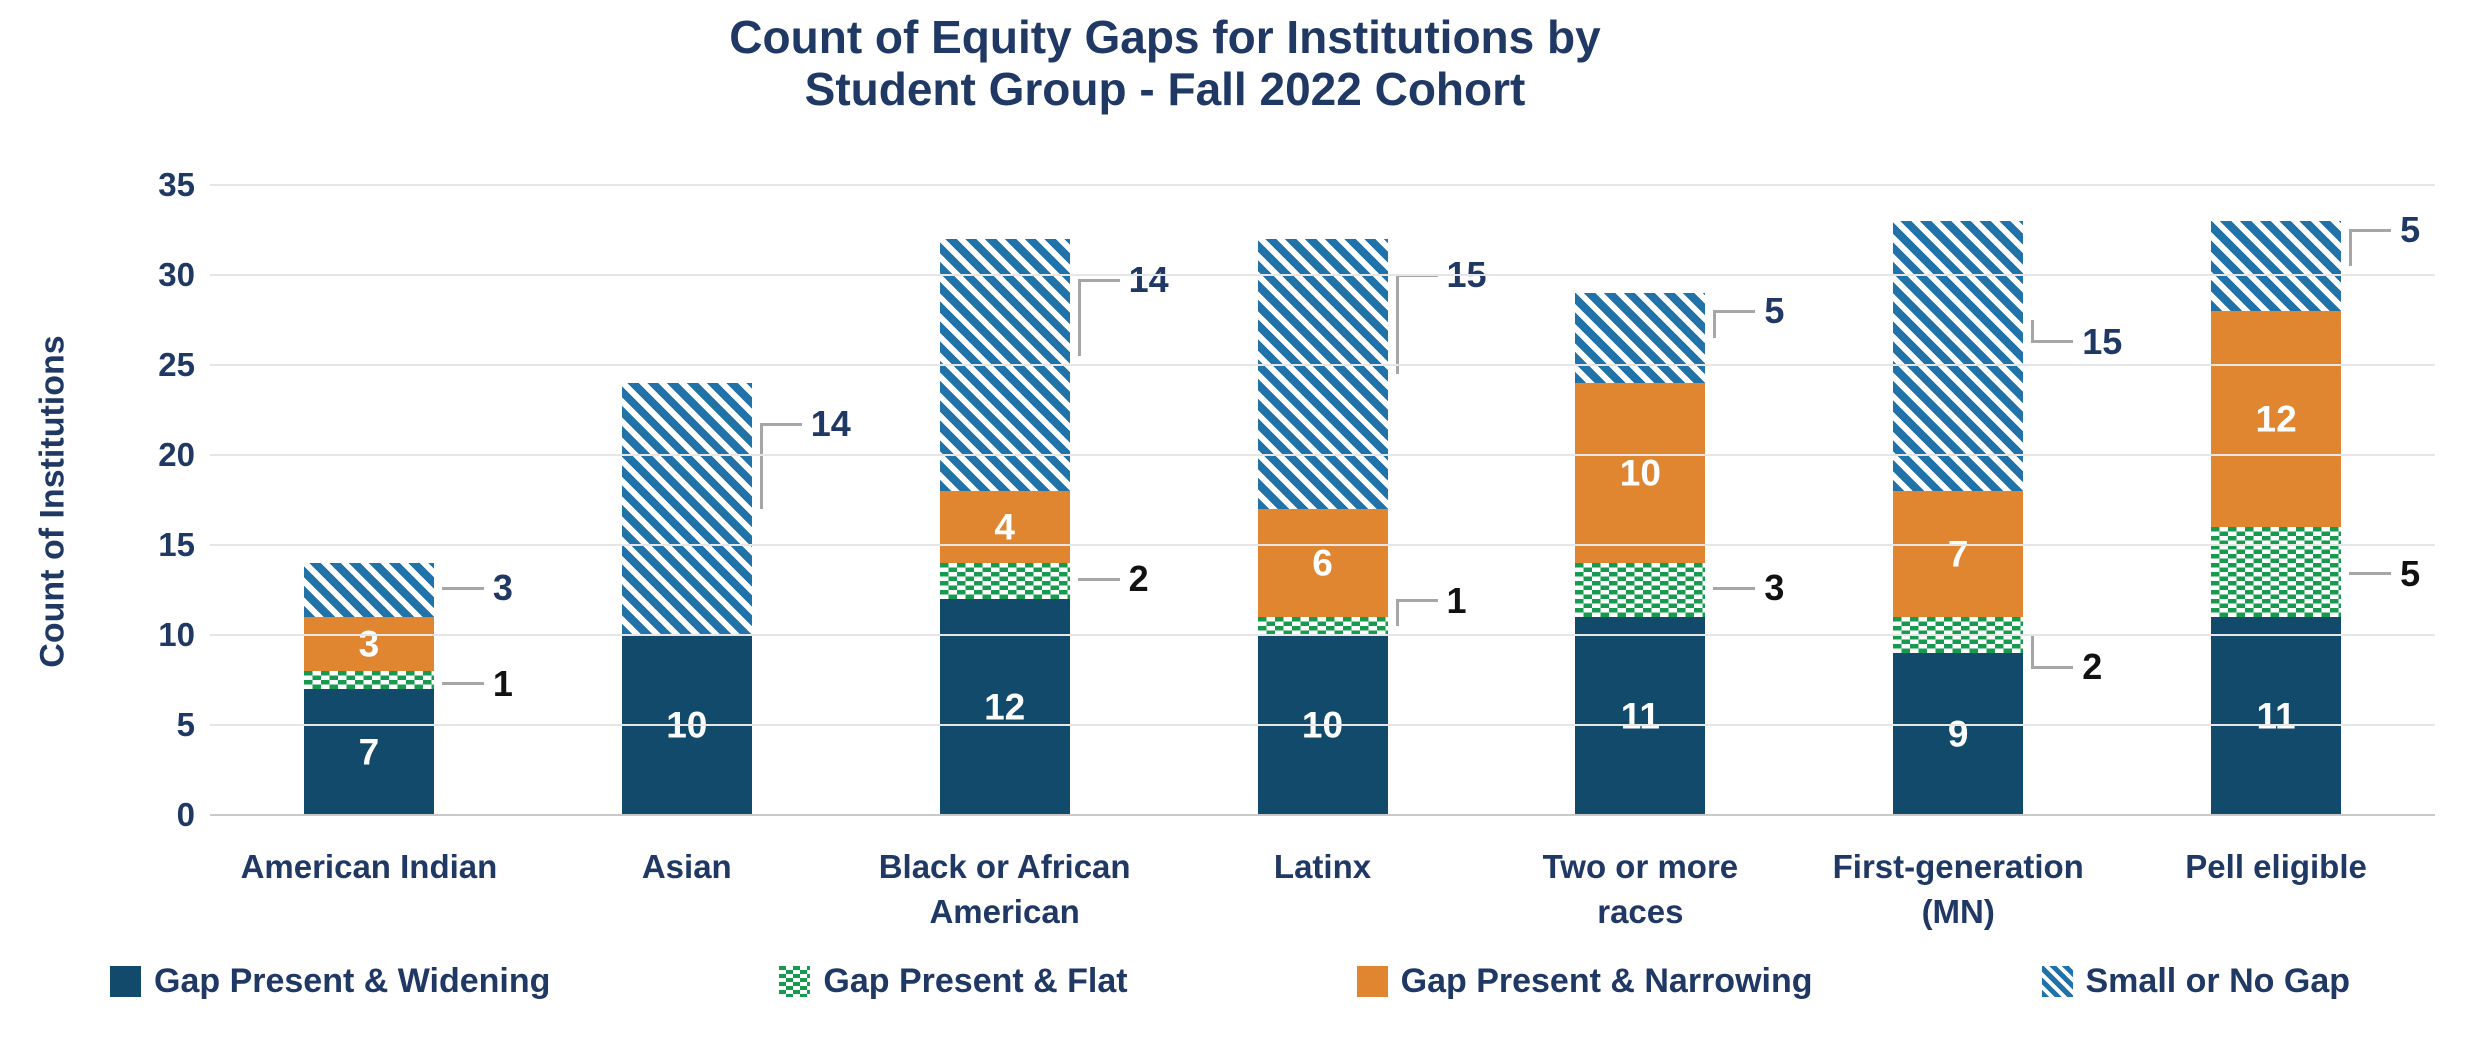 This screenshot has height=1053, width=2475. I want to click on bar-value-label-widening-american-indian: 7, so click(369, 752).